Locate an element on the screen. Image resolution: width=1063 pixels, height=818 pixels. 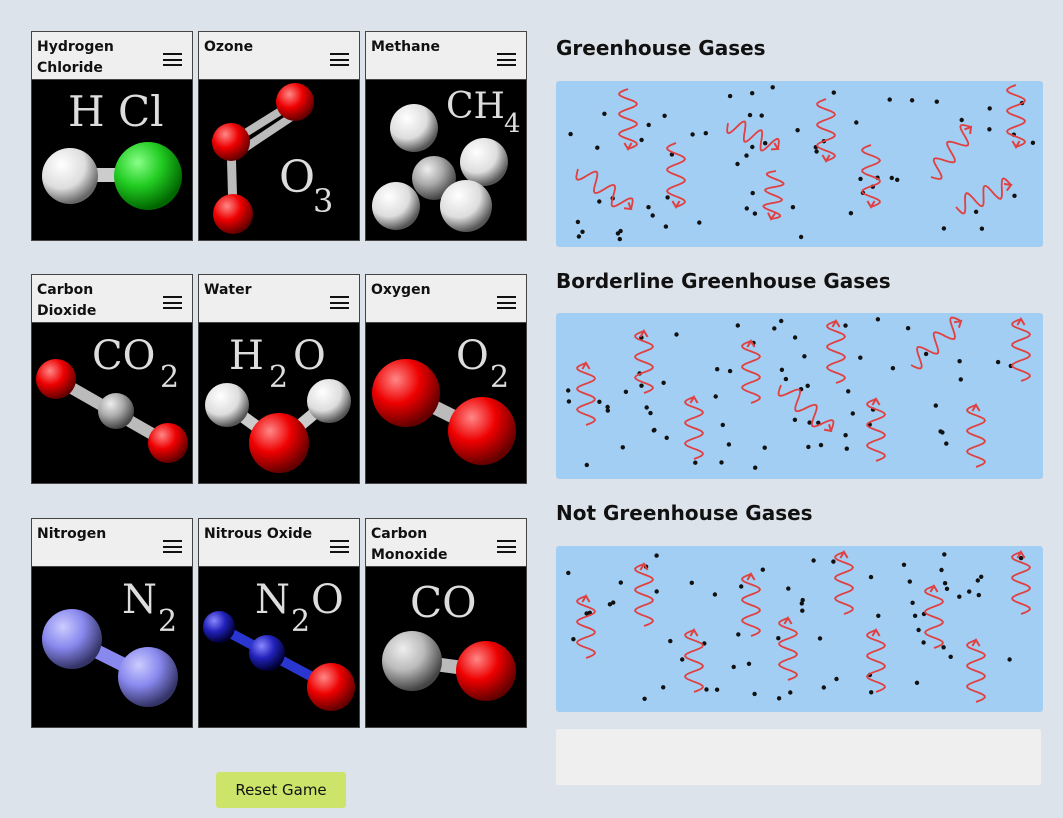
nitrogen-molecule-image: N 2 is located at coordinates (110, 642).